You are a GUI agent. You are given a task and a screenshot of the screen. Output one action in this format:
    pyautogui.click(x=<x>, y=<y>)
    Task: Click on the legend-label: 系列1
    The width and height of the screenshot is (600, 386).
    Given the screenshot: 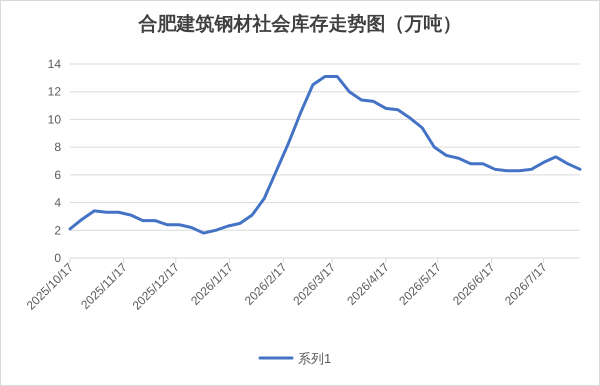 What is the action you would take?
    pyautogui.click(x=315, y=358)
    